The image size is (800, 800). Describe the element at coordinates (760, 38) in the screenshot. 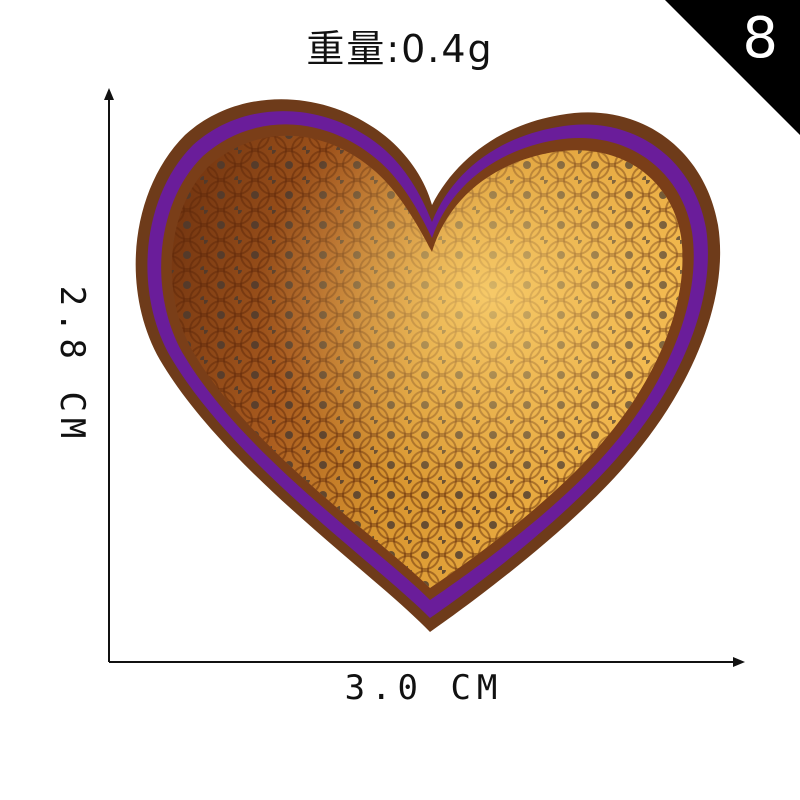

I see `corner-badge-number: 8` at that location.